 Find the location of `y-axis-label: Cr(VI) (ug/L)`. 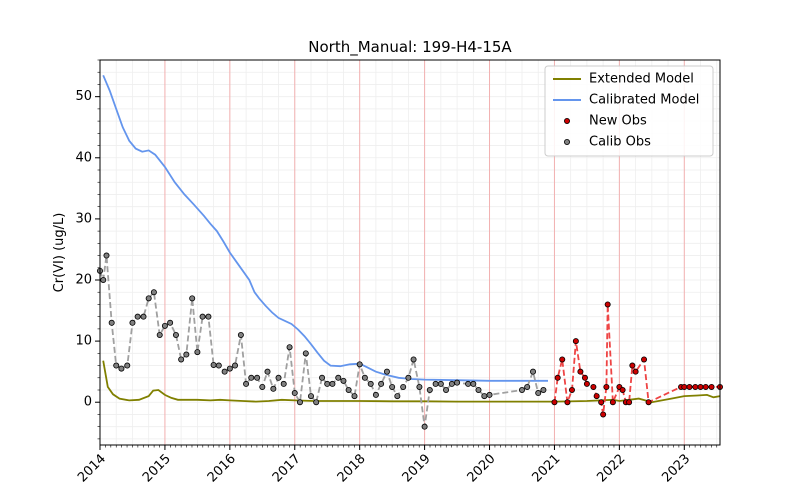

y-axis-label: Cr(VI) (ug/L) is located at coordinates (59, 253).